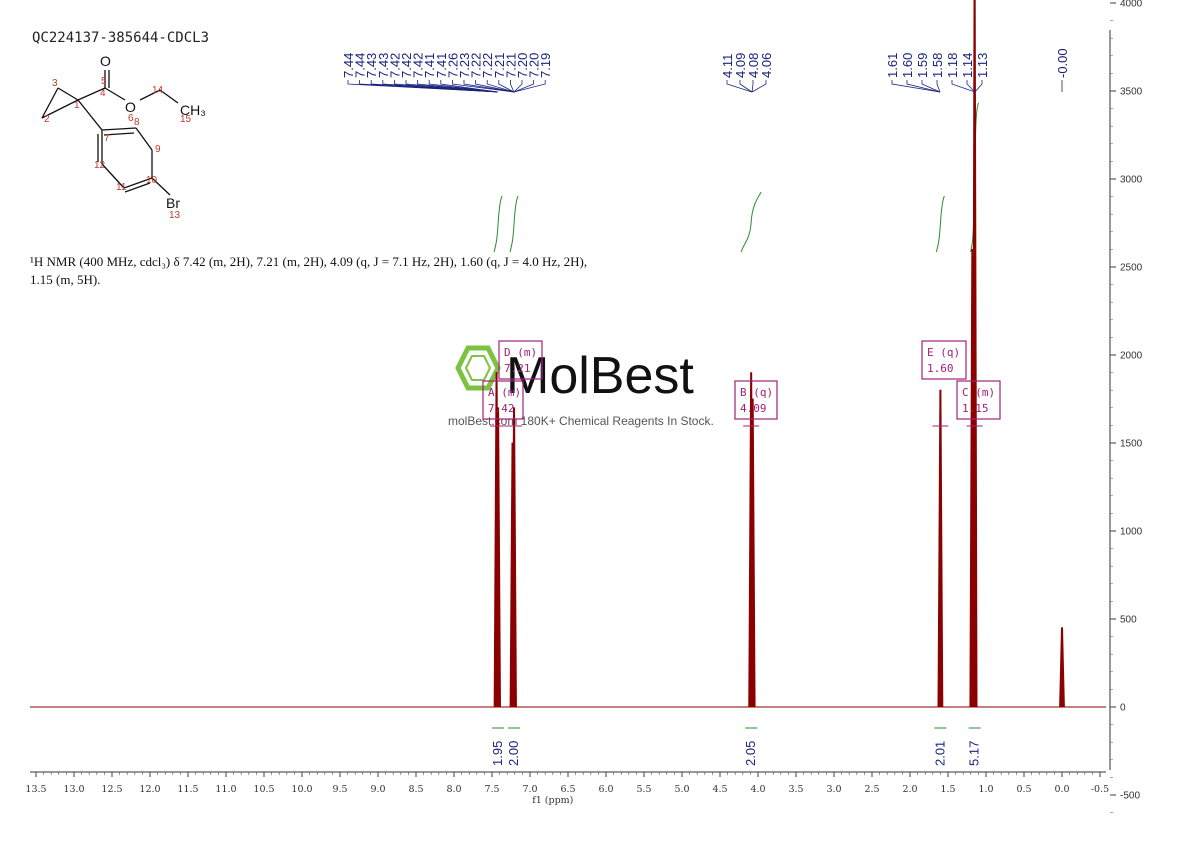 The height and width of the screenshot is (841, 1190). What do you see at coordinates (464, 65) in the screenshot?
I see `peak-label: 7.23` at bounding box center [464, 65].